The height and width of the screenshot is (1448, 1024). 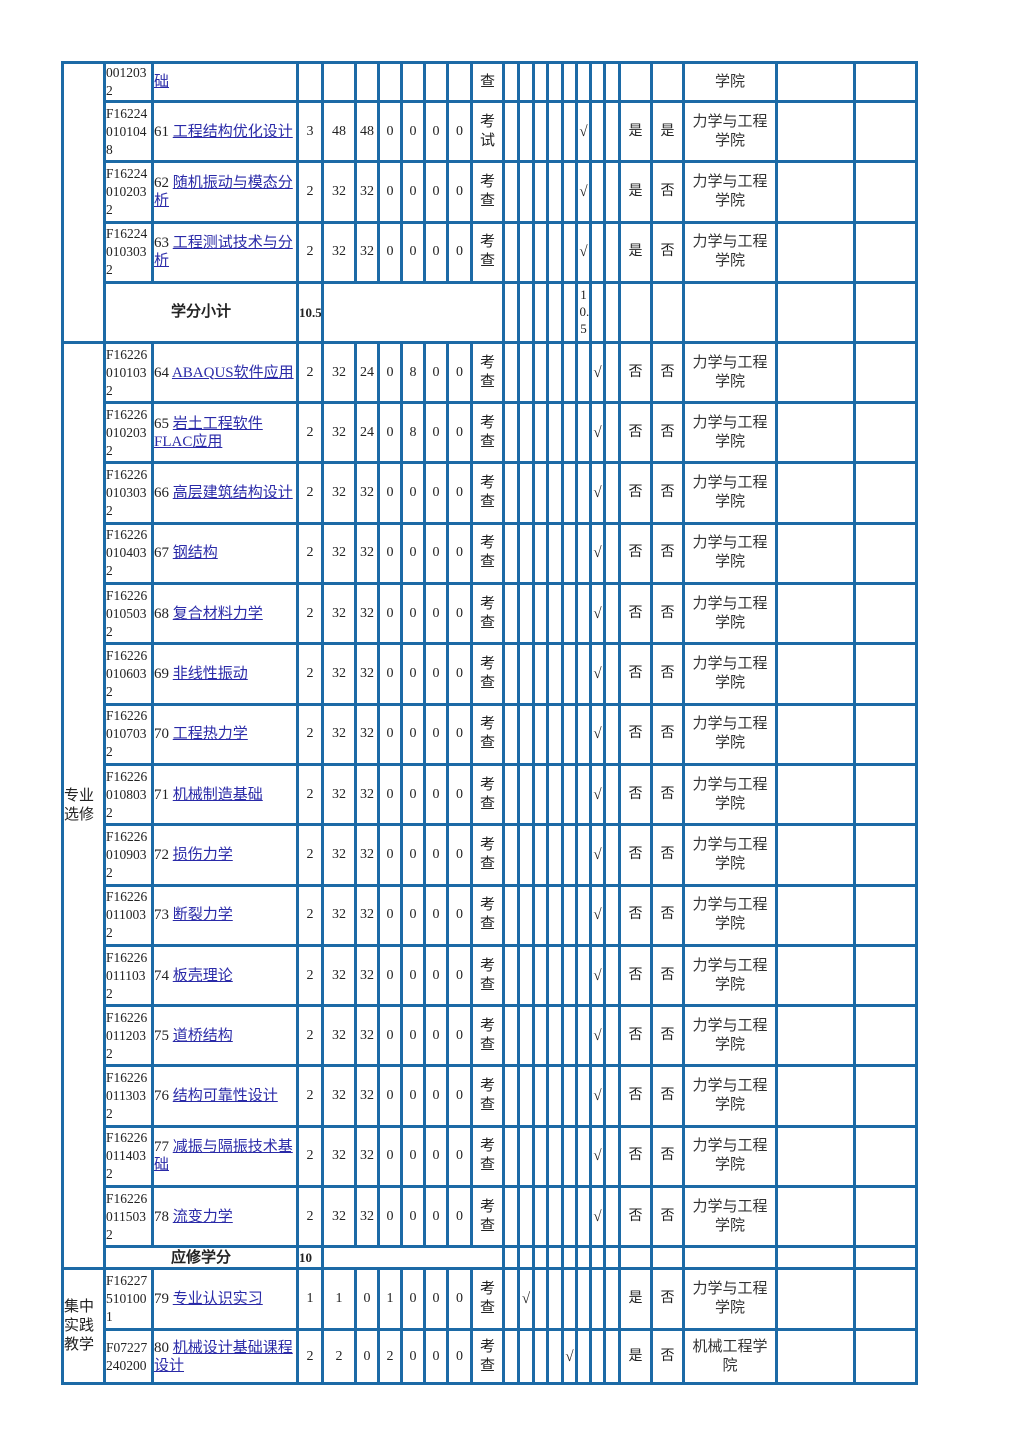 What do you see at coordinates (210, 674) in the screenshot?
I see `course-name-link: 非线性振动` at bounding box center [210, 674].